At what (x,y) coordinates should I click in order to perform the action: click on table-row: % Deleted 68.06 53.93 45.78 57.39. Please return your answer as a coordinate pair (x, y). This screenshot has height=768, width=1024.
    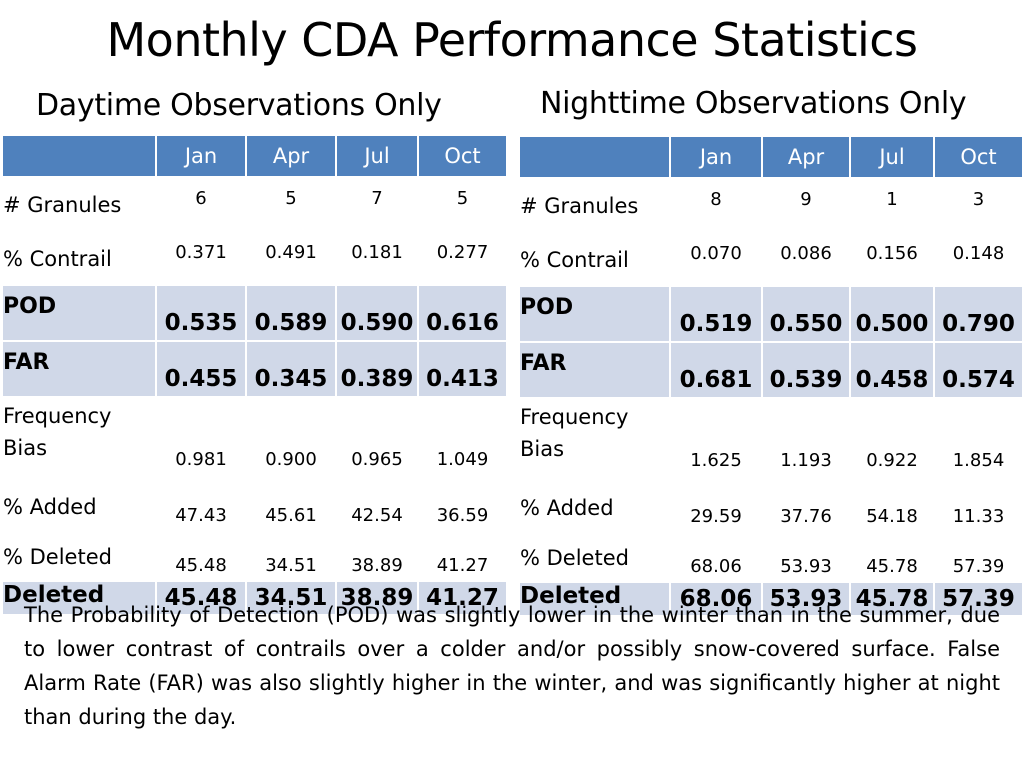
    Looking at the image, I should click on (771, 558).